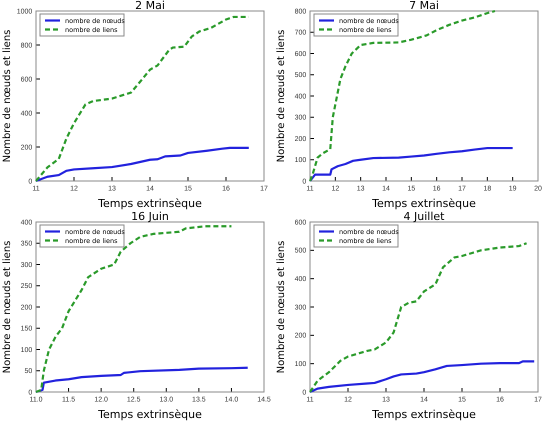  Describe the element at coordinates (425, 216) in the screenshot. I see `chart-title: 4 Juillet` at that location.